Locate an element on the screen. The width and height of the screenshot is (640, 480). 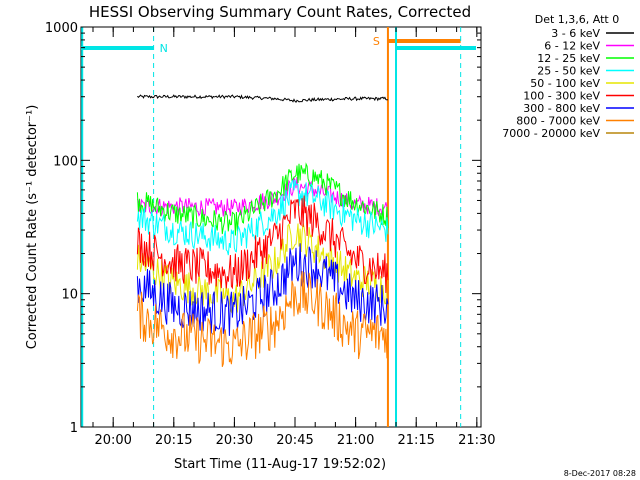
x-axis-label: Start Time (11-Aug-17 19:52:02) is located at coordinates (280, 464).